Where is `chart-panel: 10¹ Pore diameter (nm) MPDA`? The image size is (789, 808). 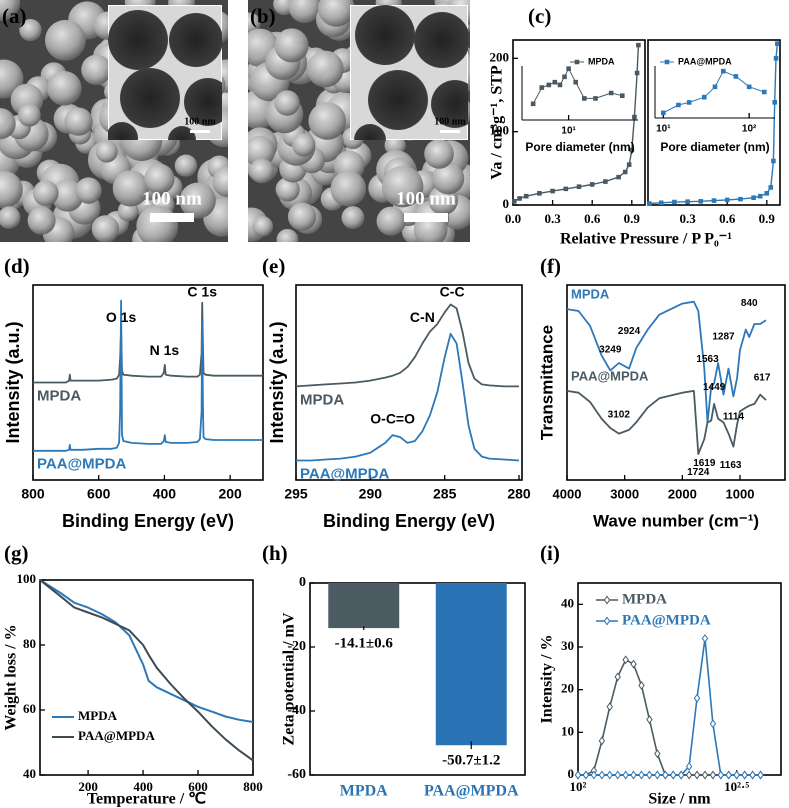
chart-panel: 10¹ Pore diameter (nm) MPDA is located at coordinates (579, 105).